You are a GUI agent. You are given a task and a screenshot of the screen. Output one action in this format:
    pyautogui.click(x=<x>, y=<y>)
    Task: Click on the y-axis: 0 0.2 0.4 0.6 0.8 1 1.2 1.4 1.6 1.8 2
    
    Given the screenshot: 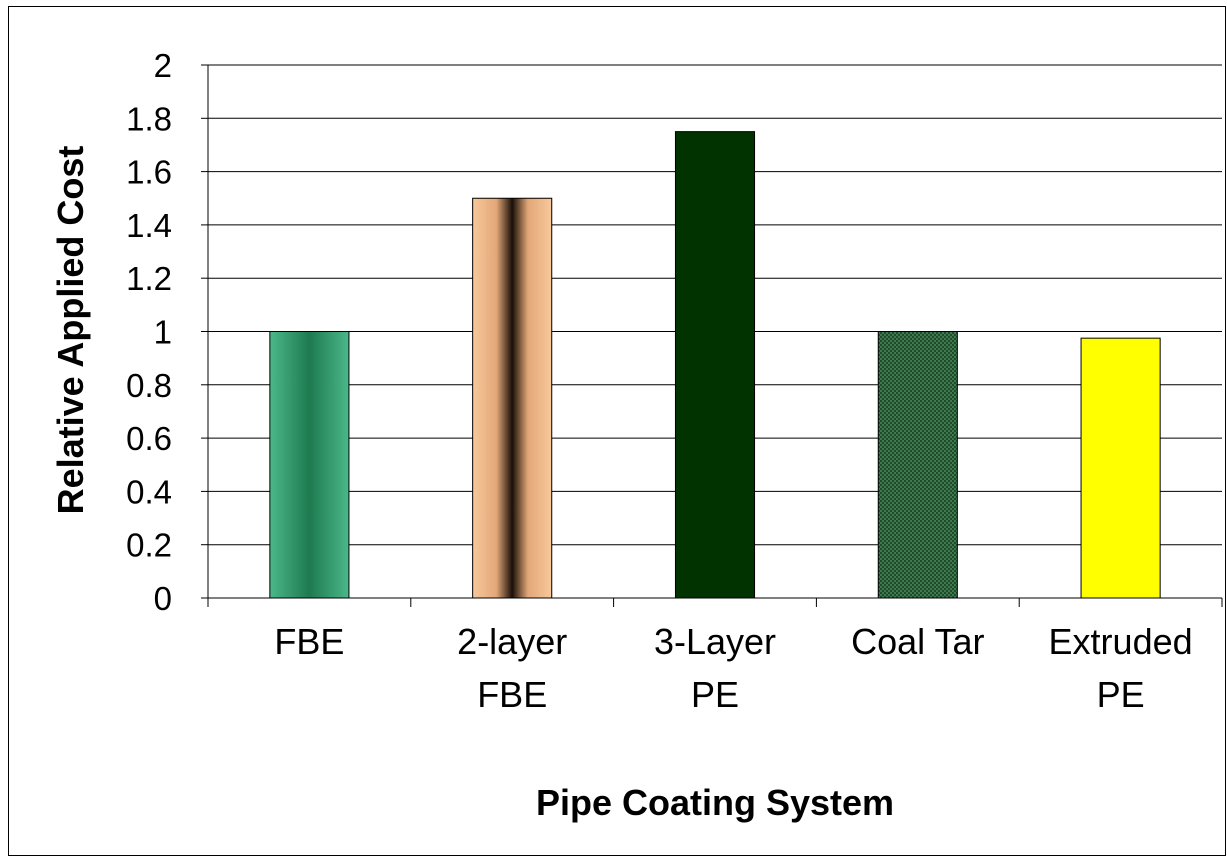 What is the action you would take?
    pyautogui.click(x=167, y=332)
    